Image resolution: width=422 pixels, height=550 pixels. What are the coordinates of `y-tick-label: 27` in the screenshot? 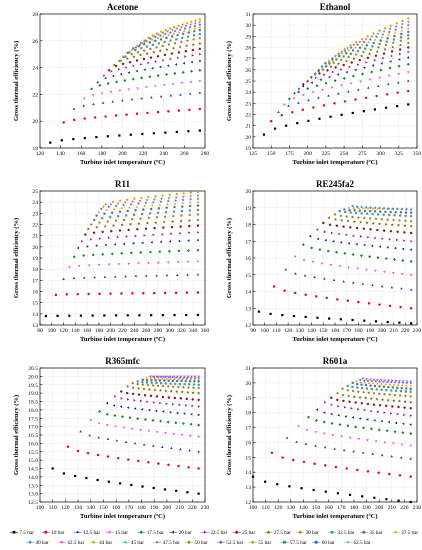 It's located at (248, 60).